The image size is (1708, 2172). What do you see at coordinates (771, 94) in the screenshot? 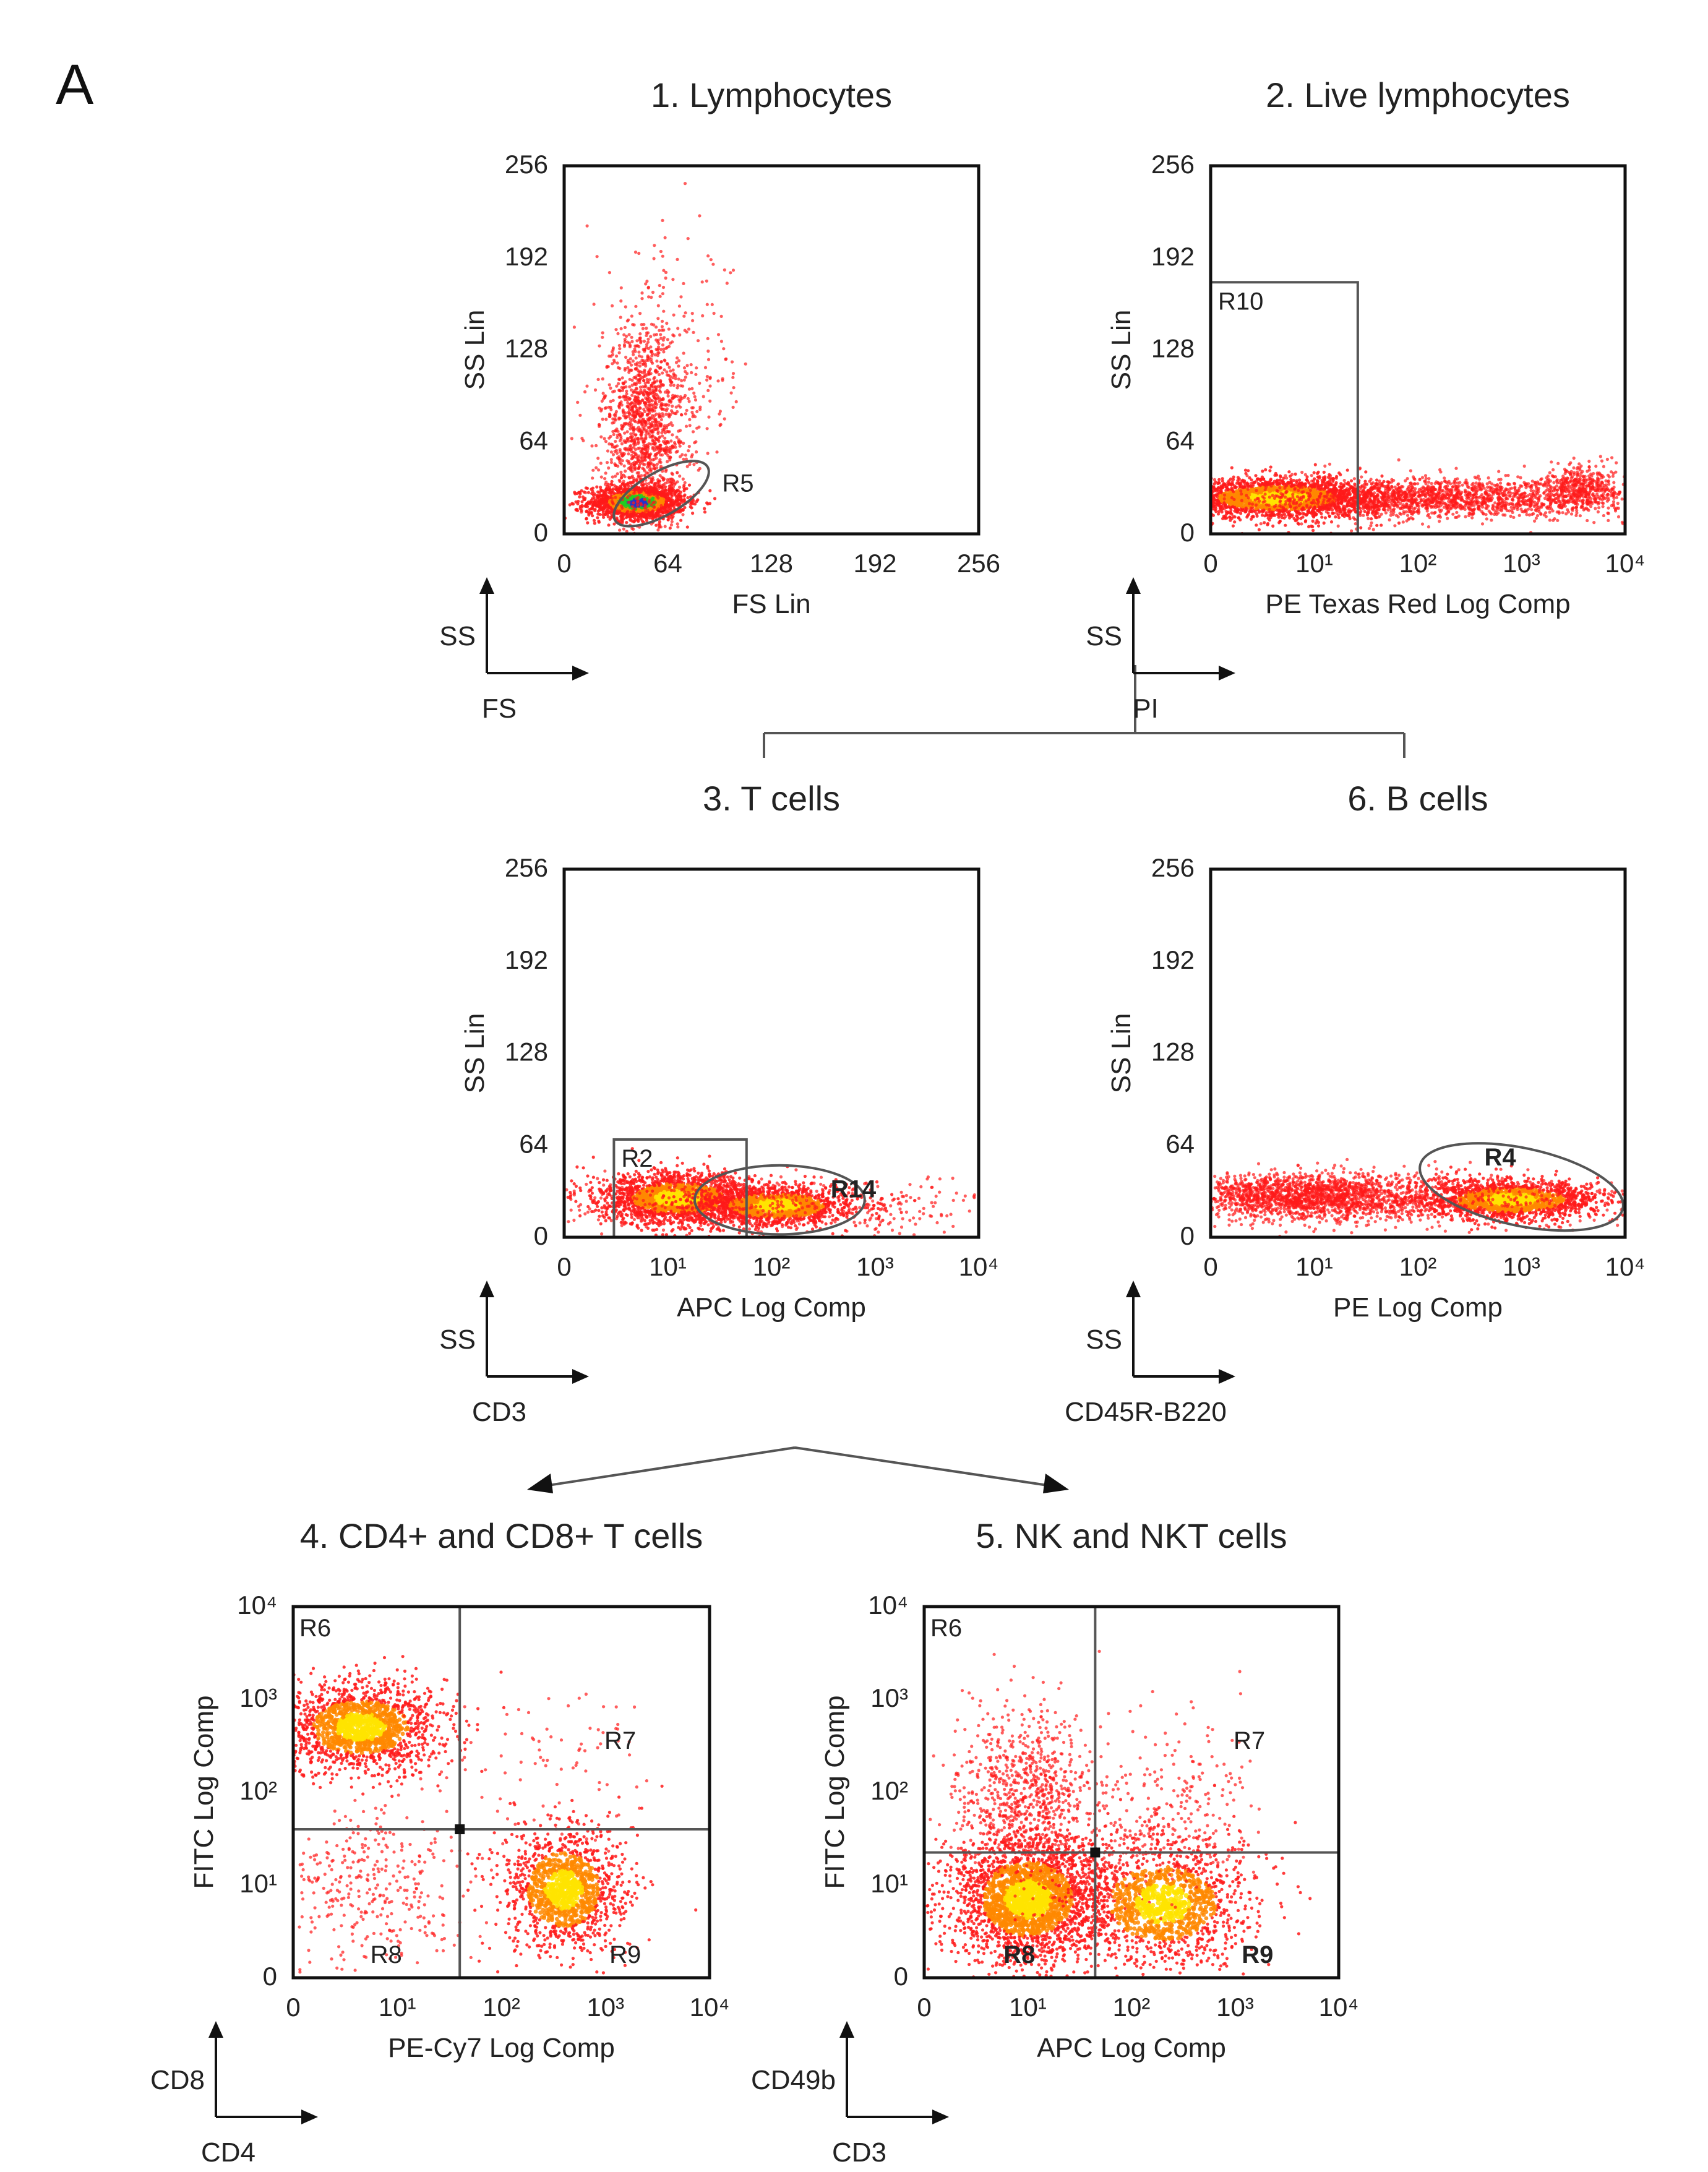
I see `chart-title: 1. Lymphocytes` at bounding box center [771, 94].